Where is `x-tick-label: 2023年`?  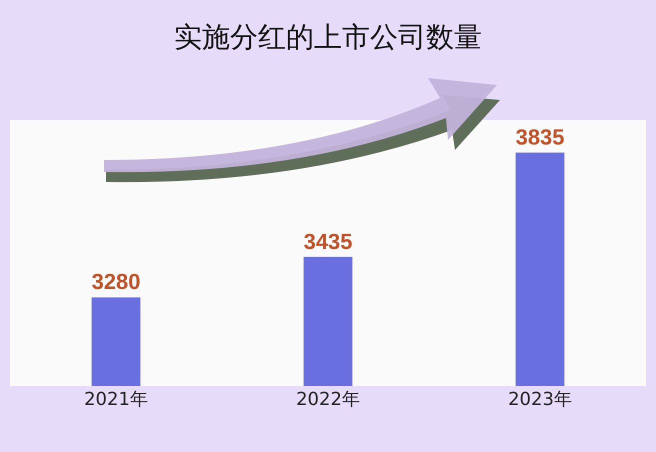 x-tick-label: 2023年 is located at coordinates (540, 399).